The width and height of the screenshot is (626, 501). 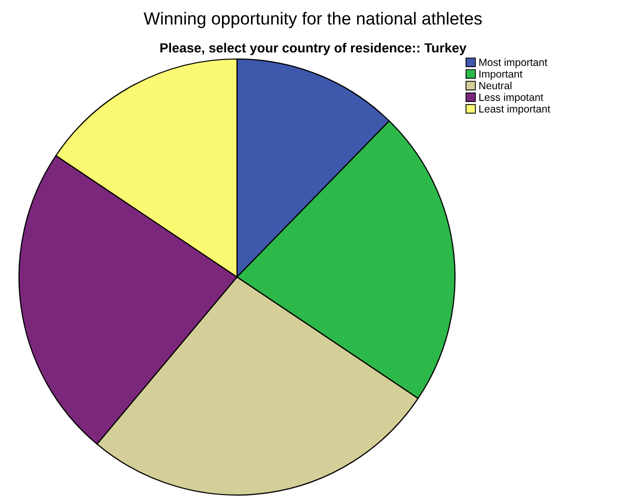 What do you see at coordinates (514, 109) in the screenshot?
I see `legend-label: Least important` at bounding box center [514, 109].